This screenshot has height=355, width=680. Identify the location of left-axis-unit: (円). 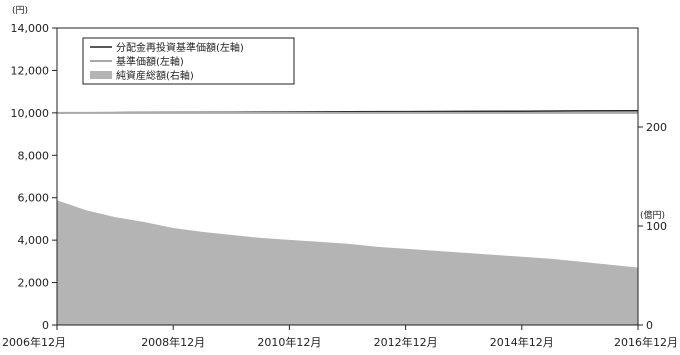
(20, 10).